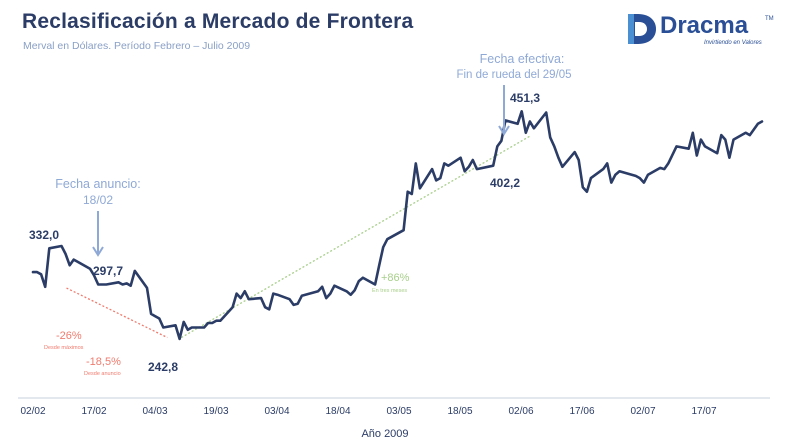 This screenshot has height=441, width=800. Describe the element at coordinates (522, 59) in the screenshot. I see `effective-title: Fecha efectiva:` at that location.